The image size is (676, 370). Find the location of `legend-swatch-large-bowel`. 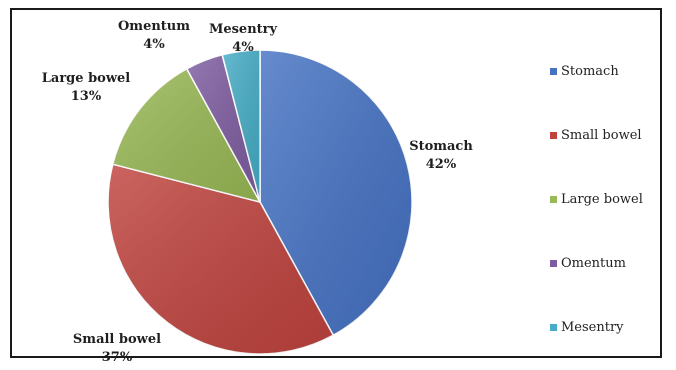

legend-swatch-large-bowel is located at coordinates (553, 199).